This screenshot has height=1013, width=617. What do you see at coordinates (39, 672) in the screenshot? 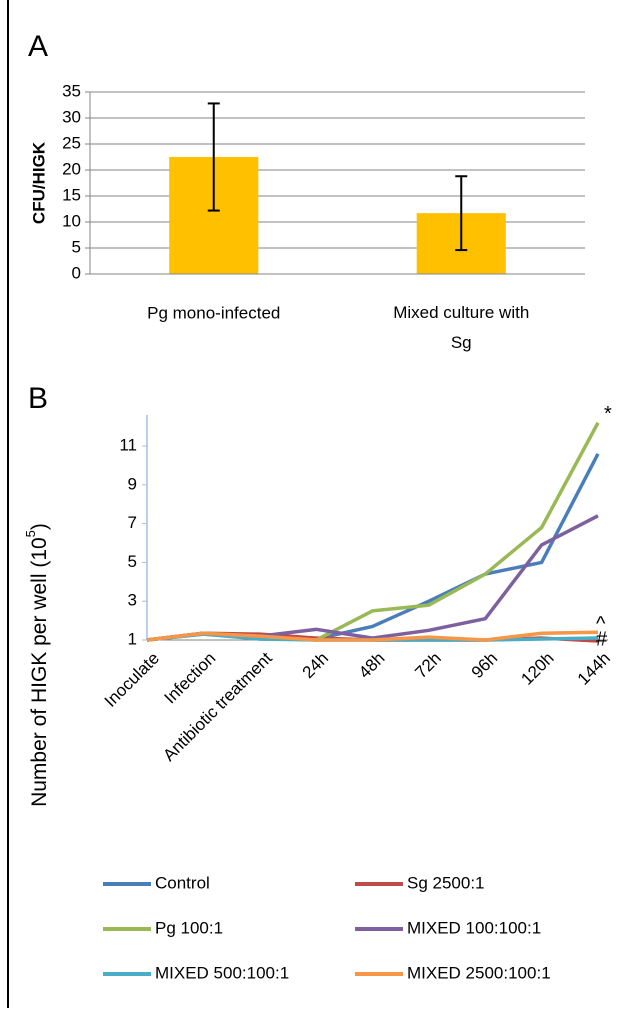
I see `y-axis-label-main: Number of HIGK per well (10` at bounding box center [39, 672].